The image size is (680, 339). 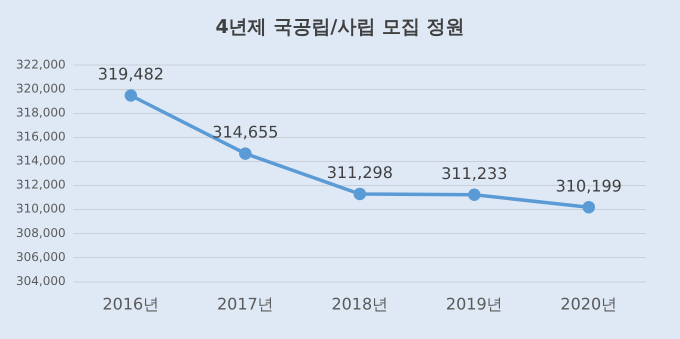 What do you see at coordinates (131, 74) in the screenshot?
I see `text: 319,482` at bounding box center [131, 74].